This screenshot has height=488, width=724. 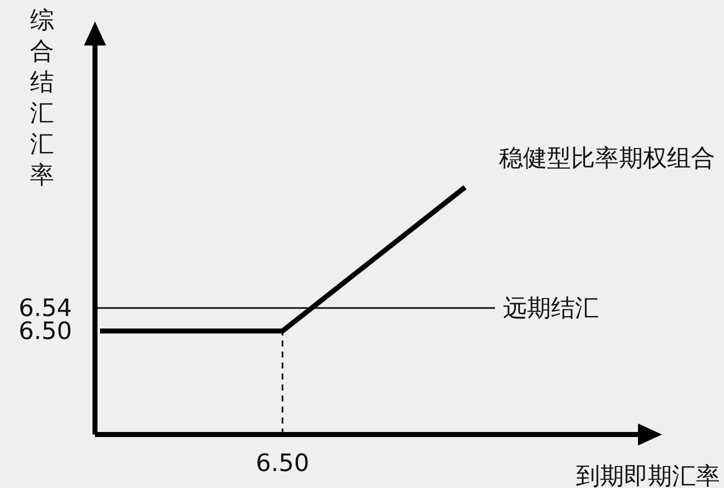 What do you see at coordinates (45, 308) in the screenshot?
I see `y-tick-label: 6.54` at bounding box center [45, 308].